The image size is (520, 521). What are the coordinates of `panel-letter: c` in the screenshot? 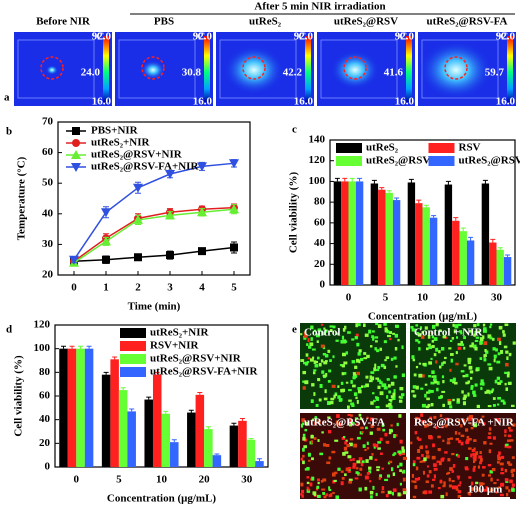 It's located at (294, 130).